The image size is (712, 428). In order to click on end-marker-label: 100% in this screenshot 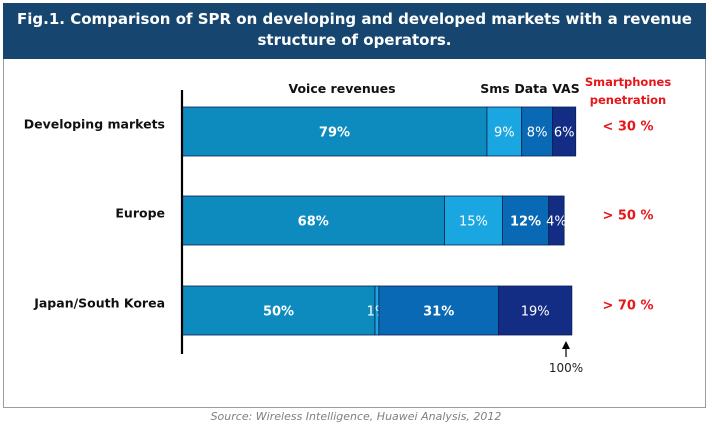, I will do `click(566, 368)`.